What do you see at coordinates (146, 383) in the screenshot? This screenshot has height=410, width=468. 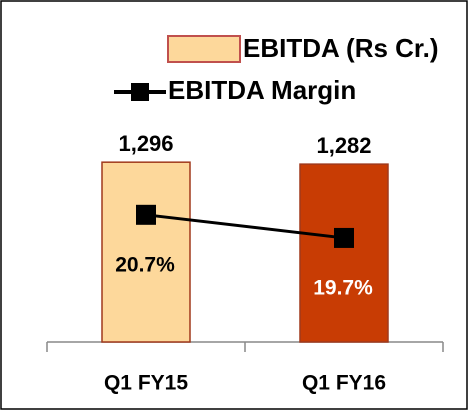 I see `x-tick-label: Q1 FY15` at bounding box center [146, 383].